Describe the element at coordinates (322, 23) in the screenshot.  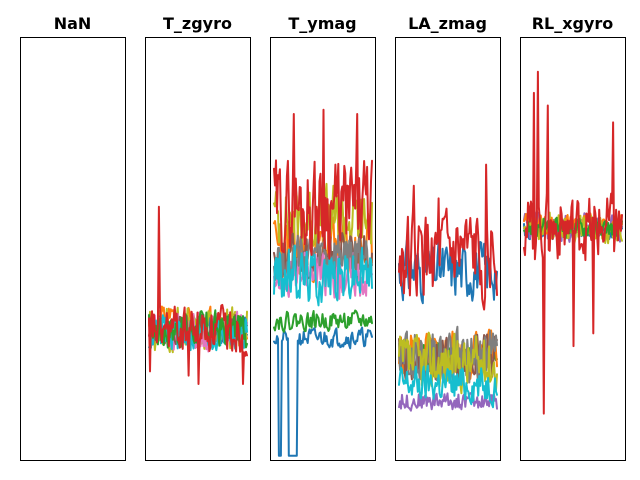
I see `panel-title-2: T_ymag` at that location.